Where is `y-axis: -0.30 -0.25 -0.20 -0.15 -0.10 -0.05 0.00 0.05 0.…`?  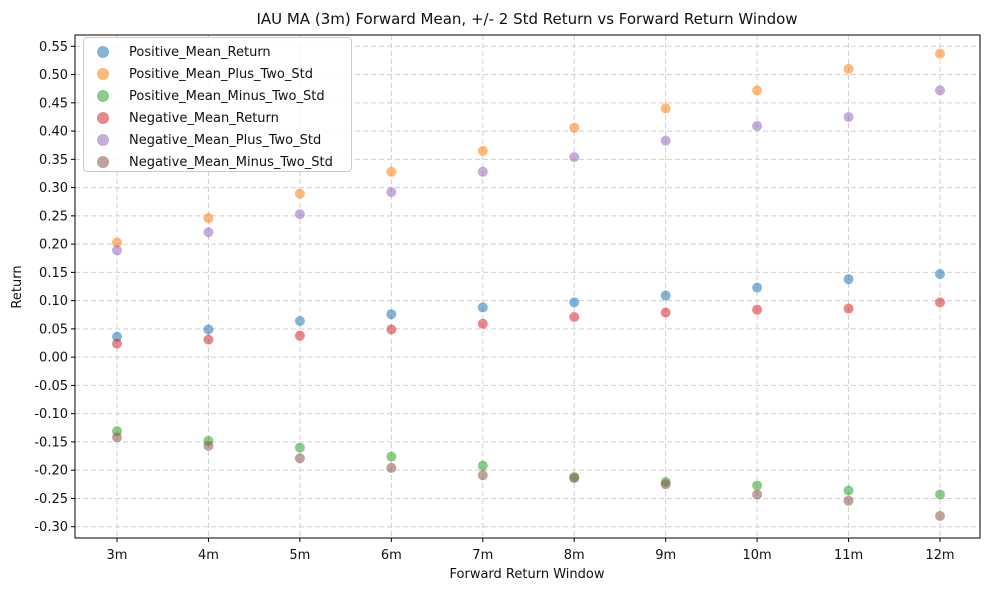 y-axis: -0.30 -0.25 -0.20 -0.15 -0.10 -0.05 0.00 0.05 0.… is located at coordinates (54, 287).